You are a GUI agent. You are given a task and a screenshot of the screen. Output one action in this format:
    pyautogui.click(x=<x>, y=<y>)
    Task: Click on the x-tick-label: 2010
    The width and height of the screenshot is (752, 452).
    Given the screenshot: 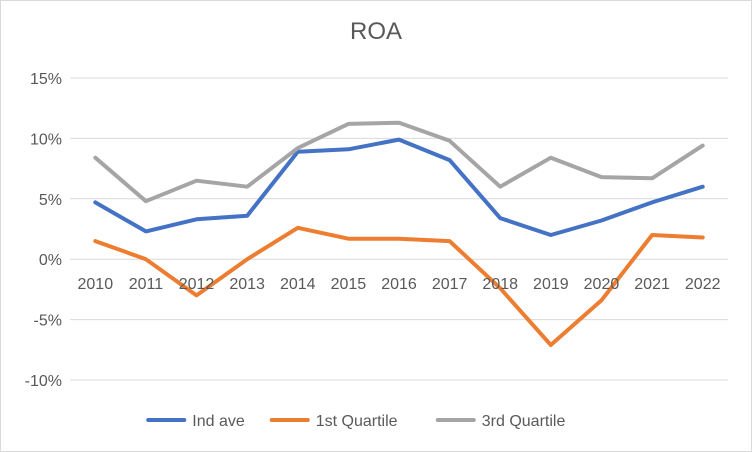 What is the action you would take?
    pyautogui.click(x=96, y=284)
    